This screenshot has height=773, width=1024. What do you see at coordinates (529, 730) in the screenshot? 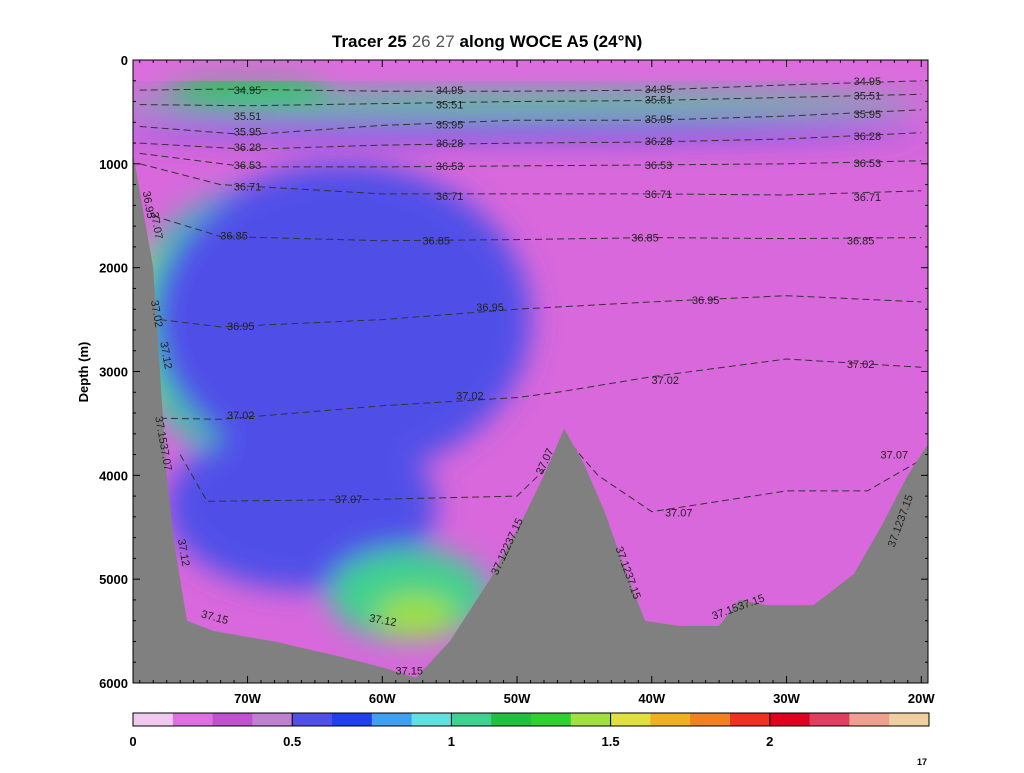
I see `colorbar: 0 0.5 1 1.5 2` at bounding box center [529, 730].